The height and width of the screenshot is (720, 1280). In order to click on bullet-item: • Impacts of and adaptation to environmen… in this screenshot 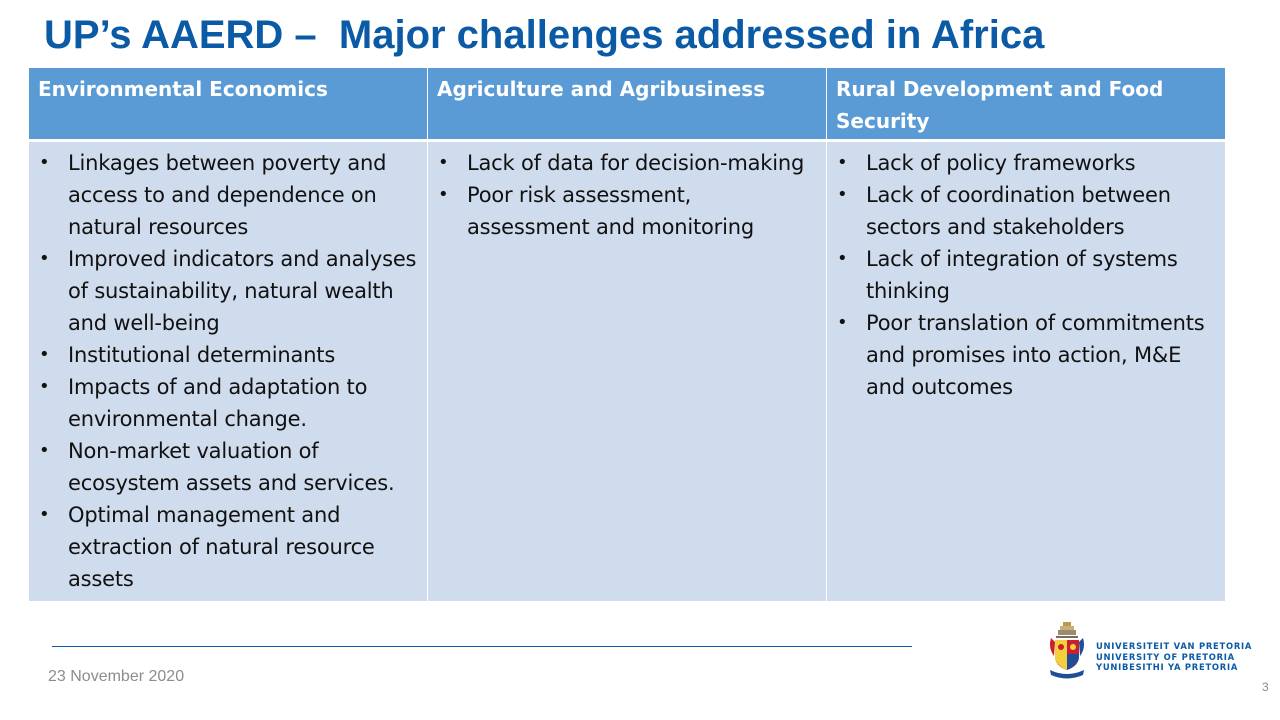, I will do `click(229, 403)`.